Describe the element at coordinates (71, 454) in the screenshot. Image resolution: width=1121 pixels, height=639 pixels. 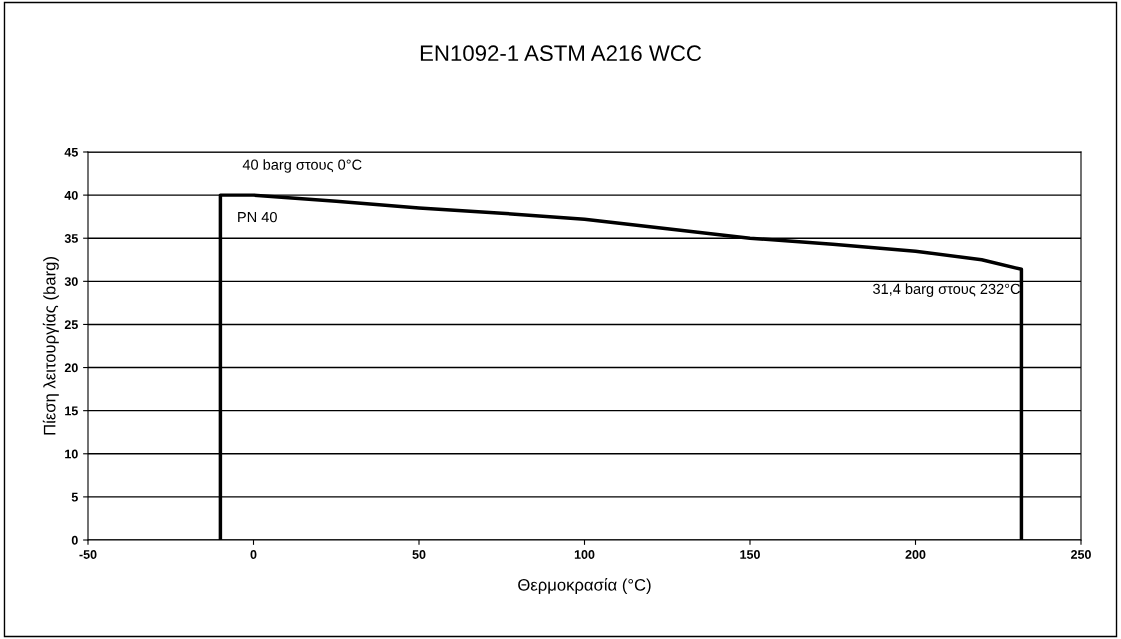
I see `y-tick-label: 10` at that location.